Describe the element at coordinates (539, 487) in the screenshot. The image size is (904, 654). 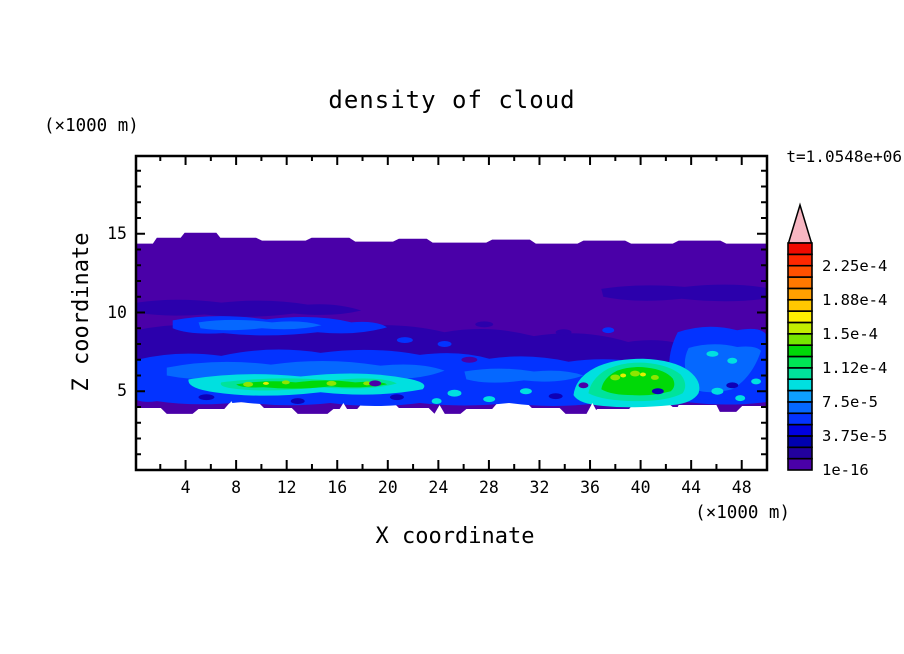
I see `x-tick-label: 32` at that location.